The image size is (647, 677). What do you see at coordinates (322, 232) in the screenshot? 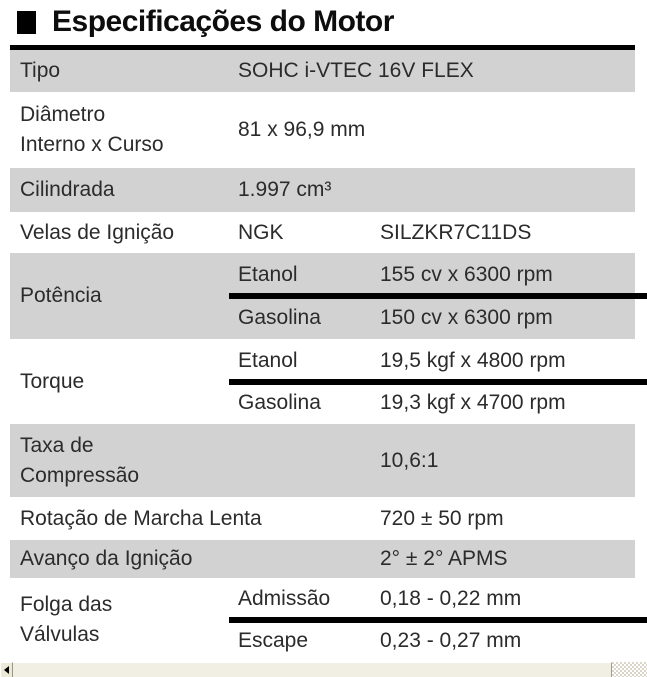
I see `table-row-velas: Velas de Ignição NGK SILZKR7C11DS` at bounding box center [322, 232].